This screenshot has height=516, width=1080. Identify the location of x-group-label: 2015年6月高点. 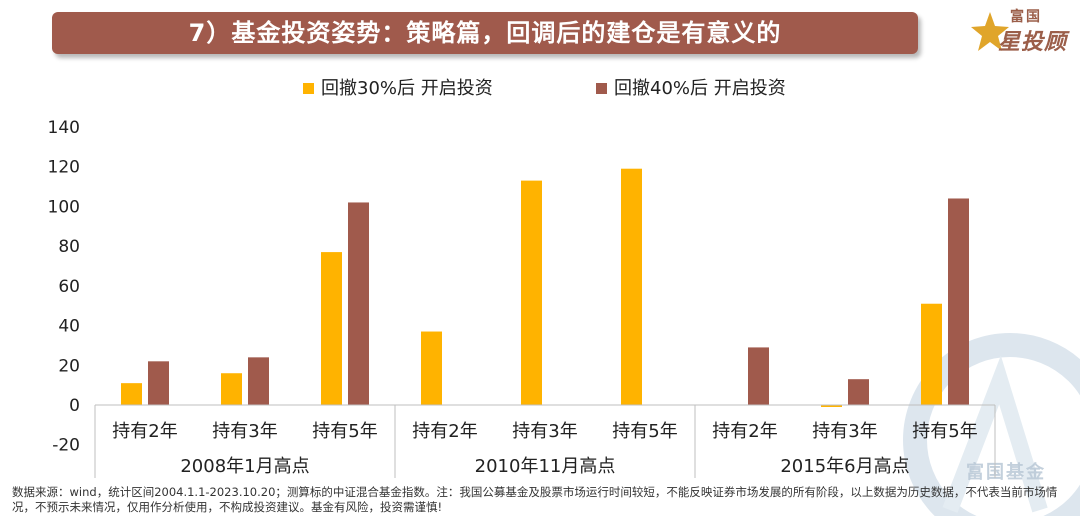
(844, 466).